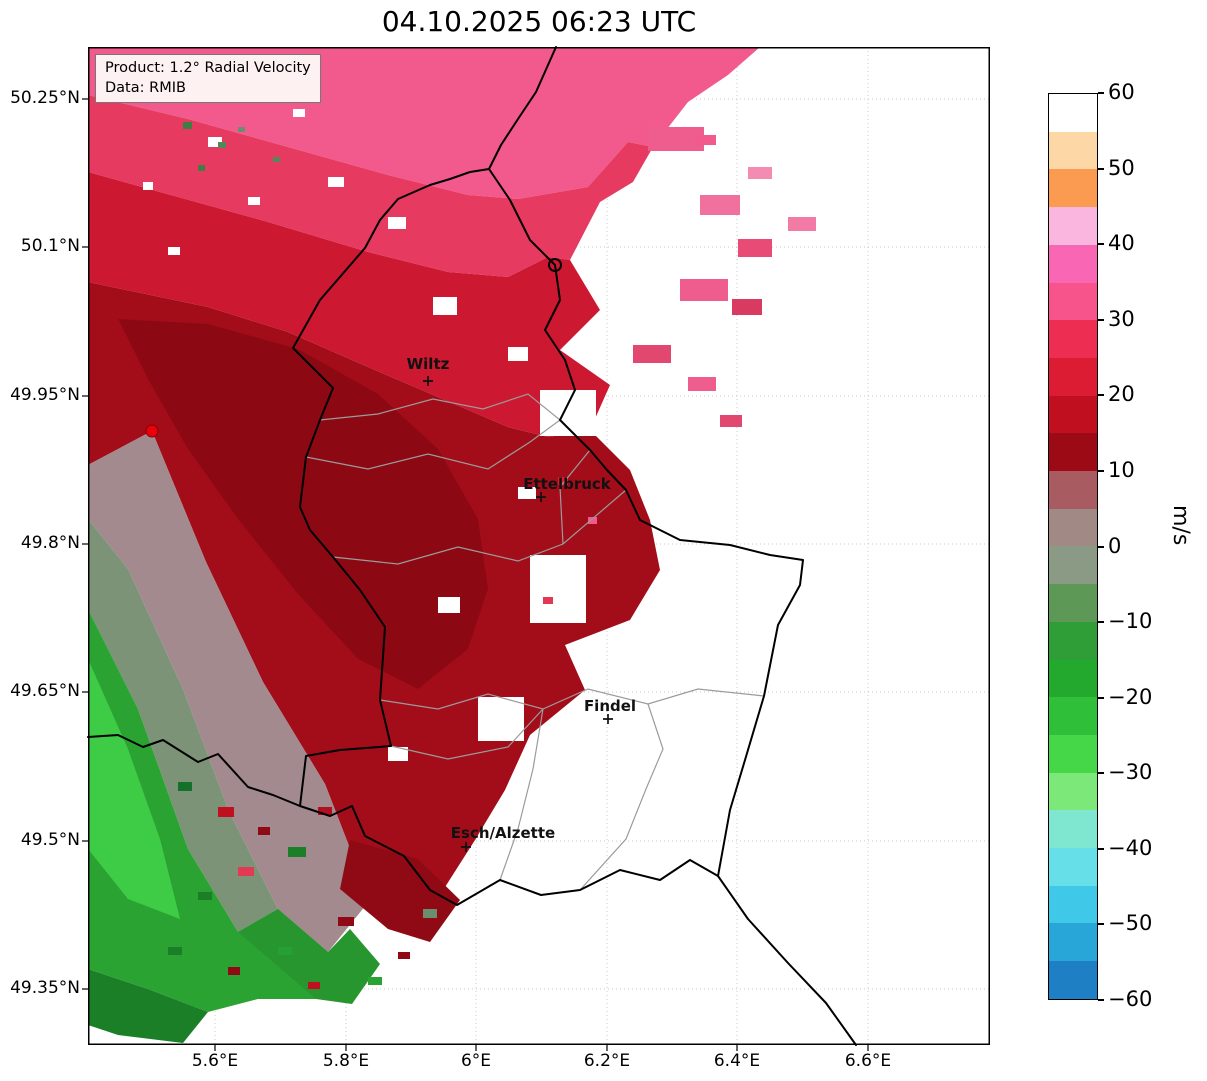 This screenshot has width=1207, height=1081. I want to click on product-info-box: Product: 1.2° Radial Velocity Data: RMIB, so click(208, 78).